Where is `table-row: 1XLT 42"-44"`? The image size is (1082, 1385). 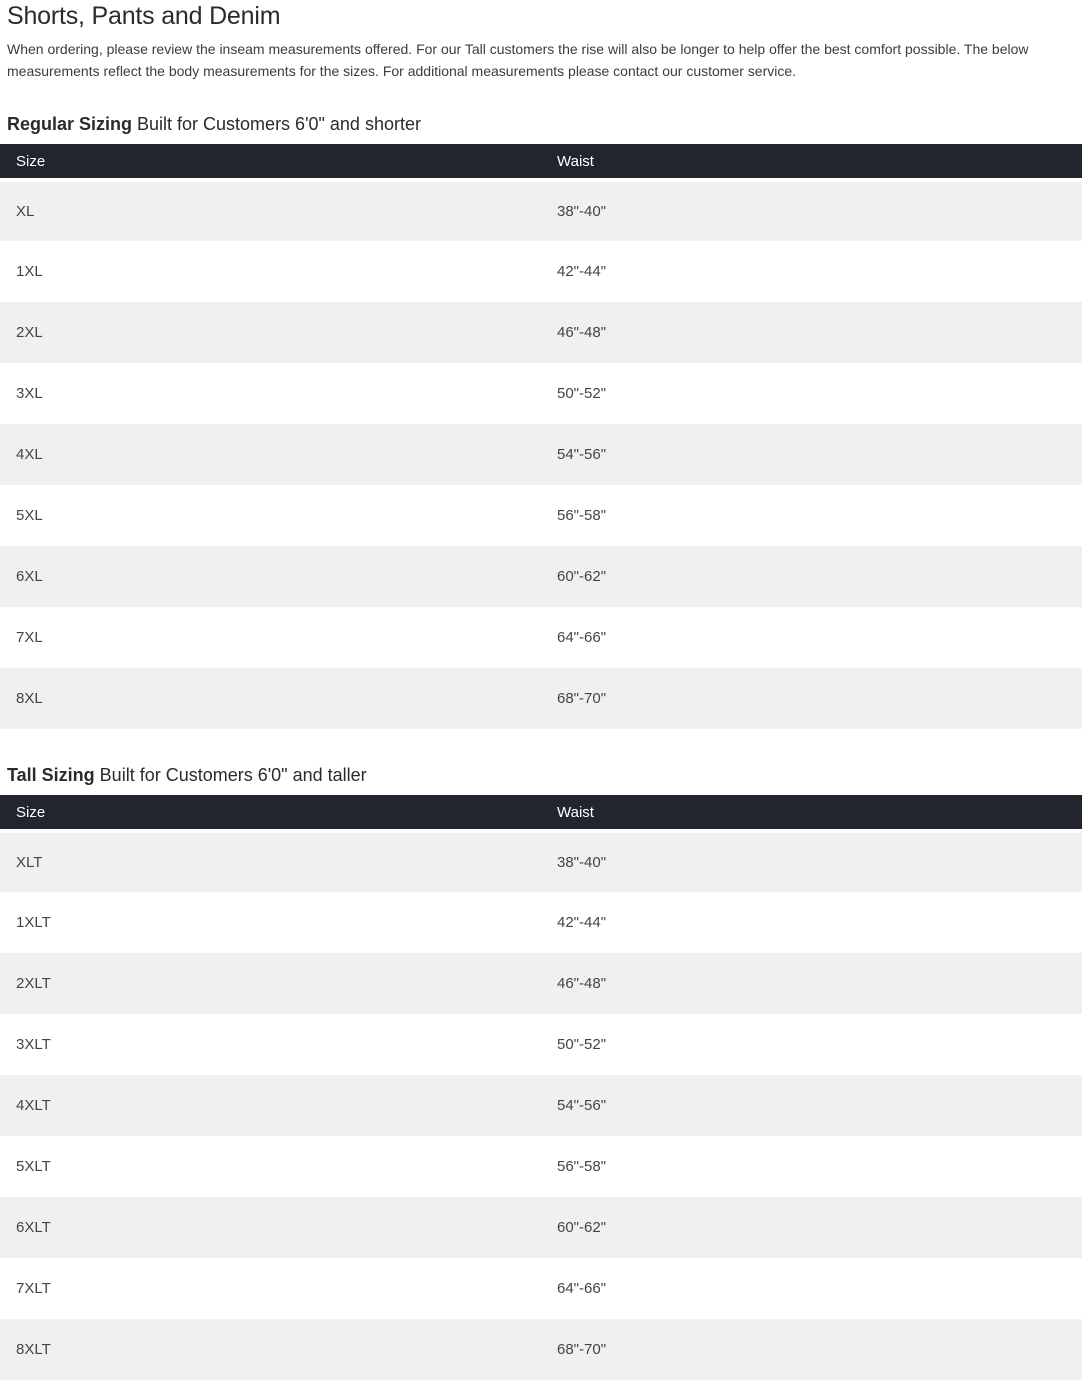 table-row: 1XLT 42"-44" is located at coordinates (541, 922).